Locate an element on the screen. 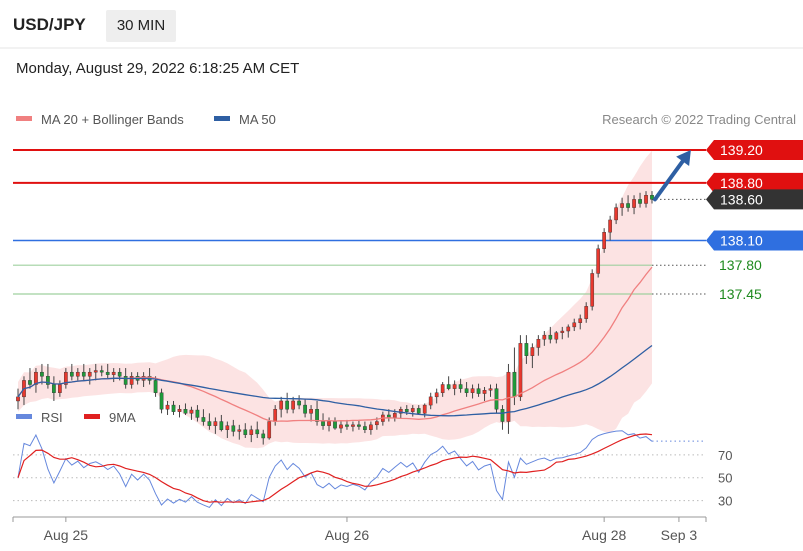 Image resolution: width=803 pixels, height=551 pixels. rsi-ma-line is located at coordinates (335, 468).